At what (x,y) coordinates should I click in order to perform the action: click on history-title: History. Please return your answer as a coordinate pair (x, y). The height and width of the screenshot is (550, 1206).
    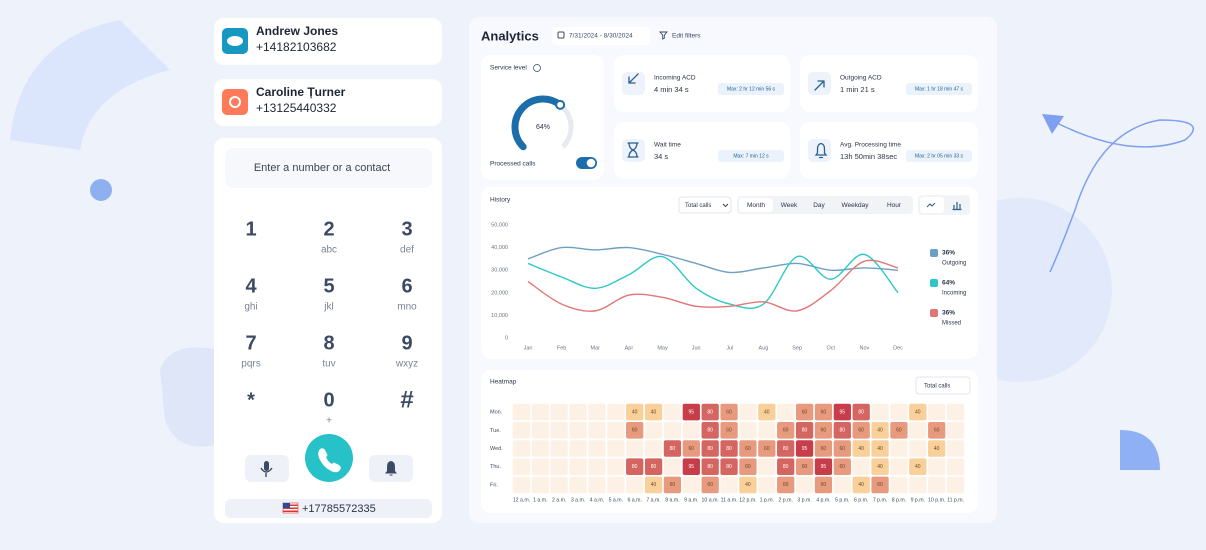
    Looking at the image, I should click on (500, 200).